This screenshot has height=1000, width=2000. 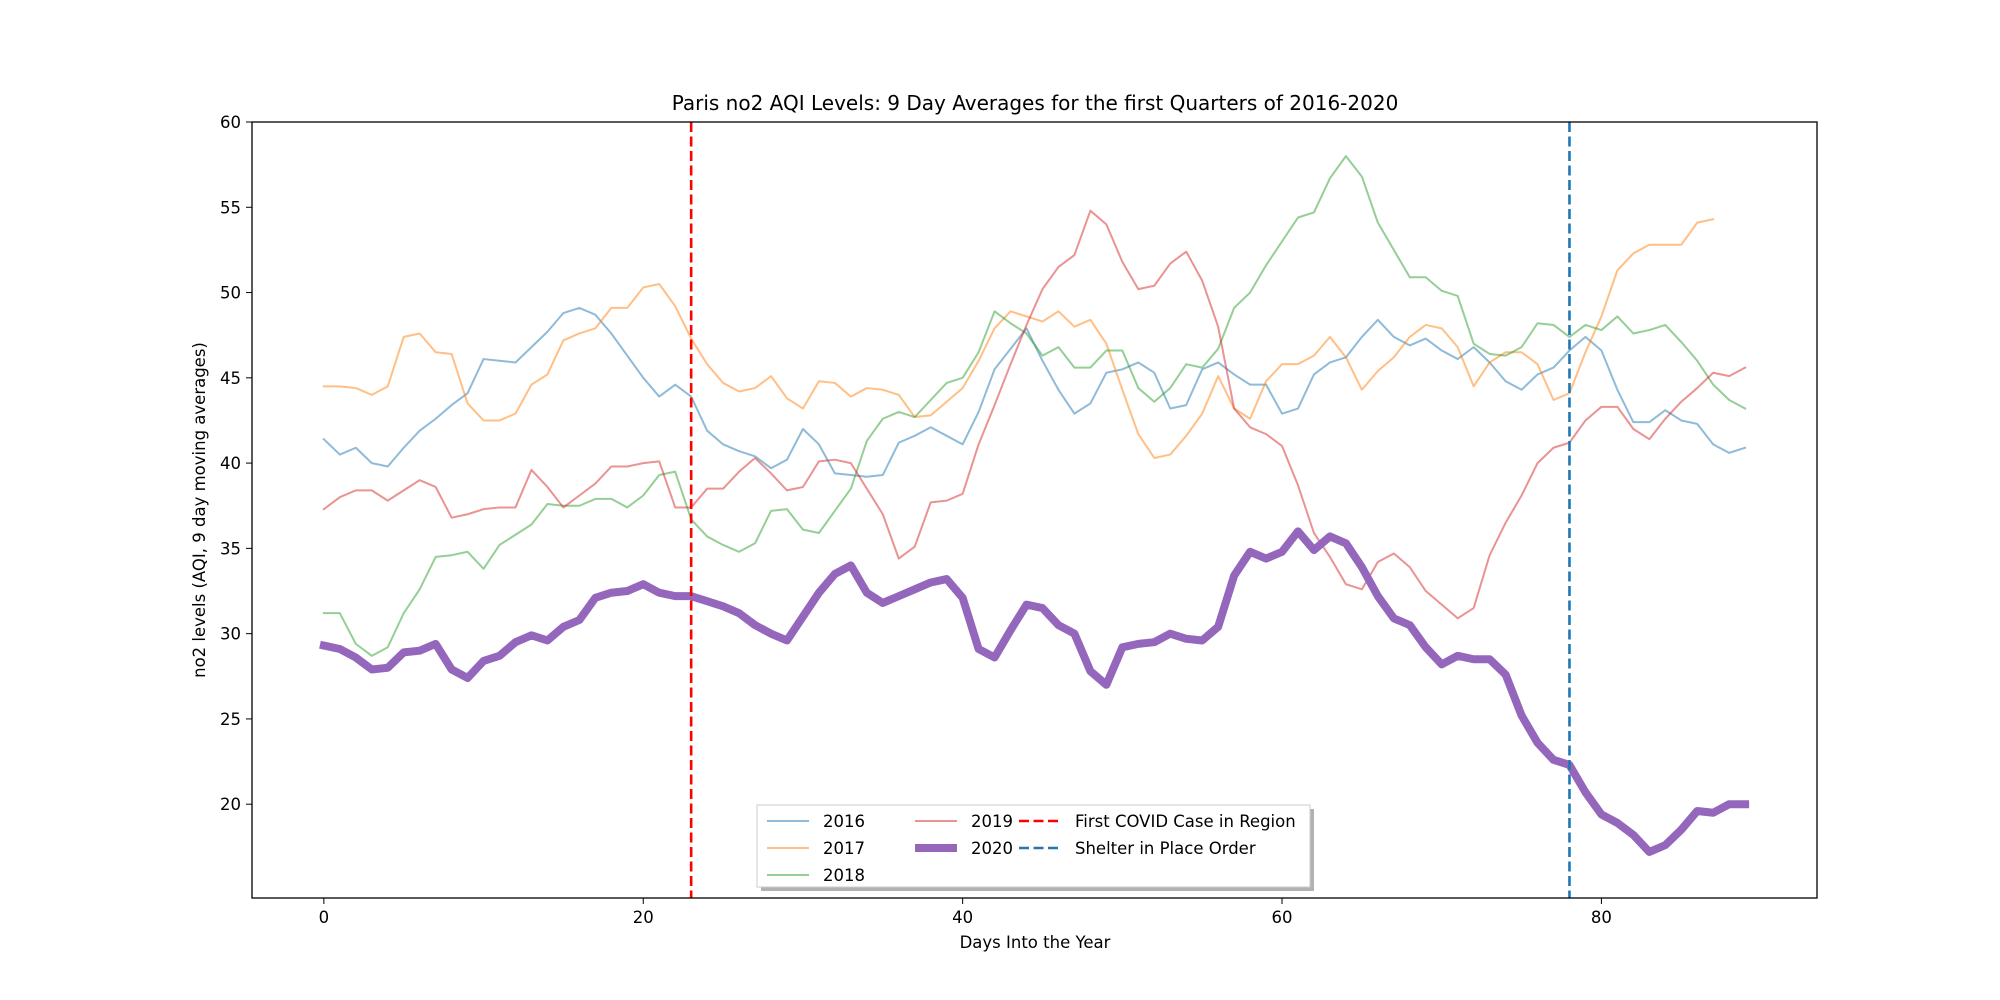 What do you see at coordinates (1165, 848) in the screenshot?
I see `legend-label: Shelter in Place Order` at bounding box center [1165, 848].